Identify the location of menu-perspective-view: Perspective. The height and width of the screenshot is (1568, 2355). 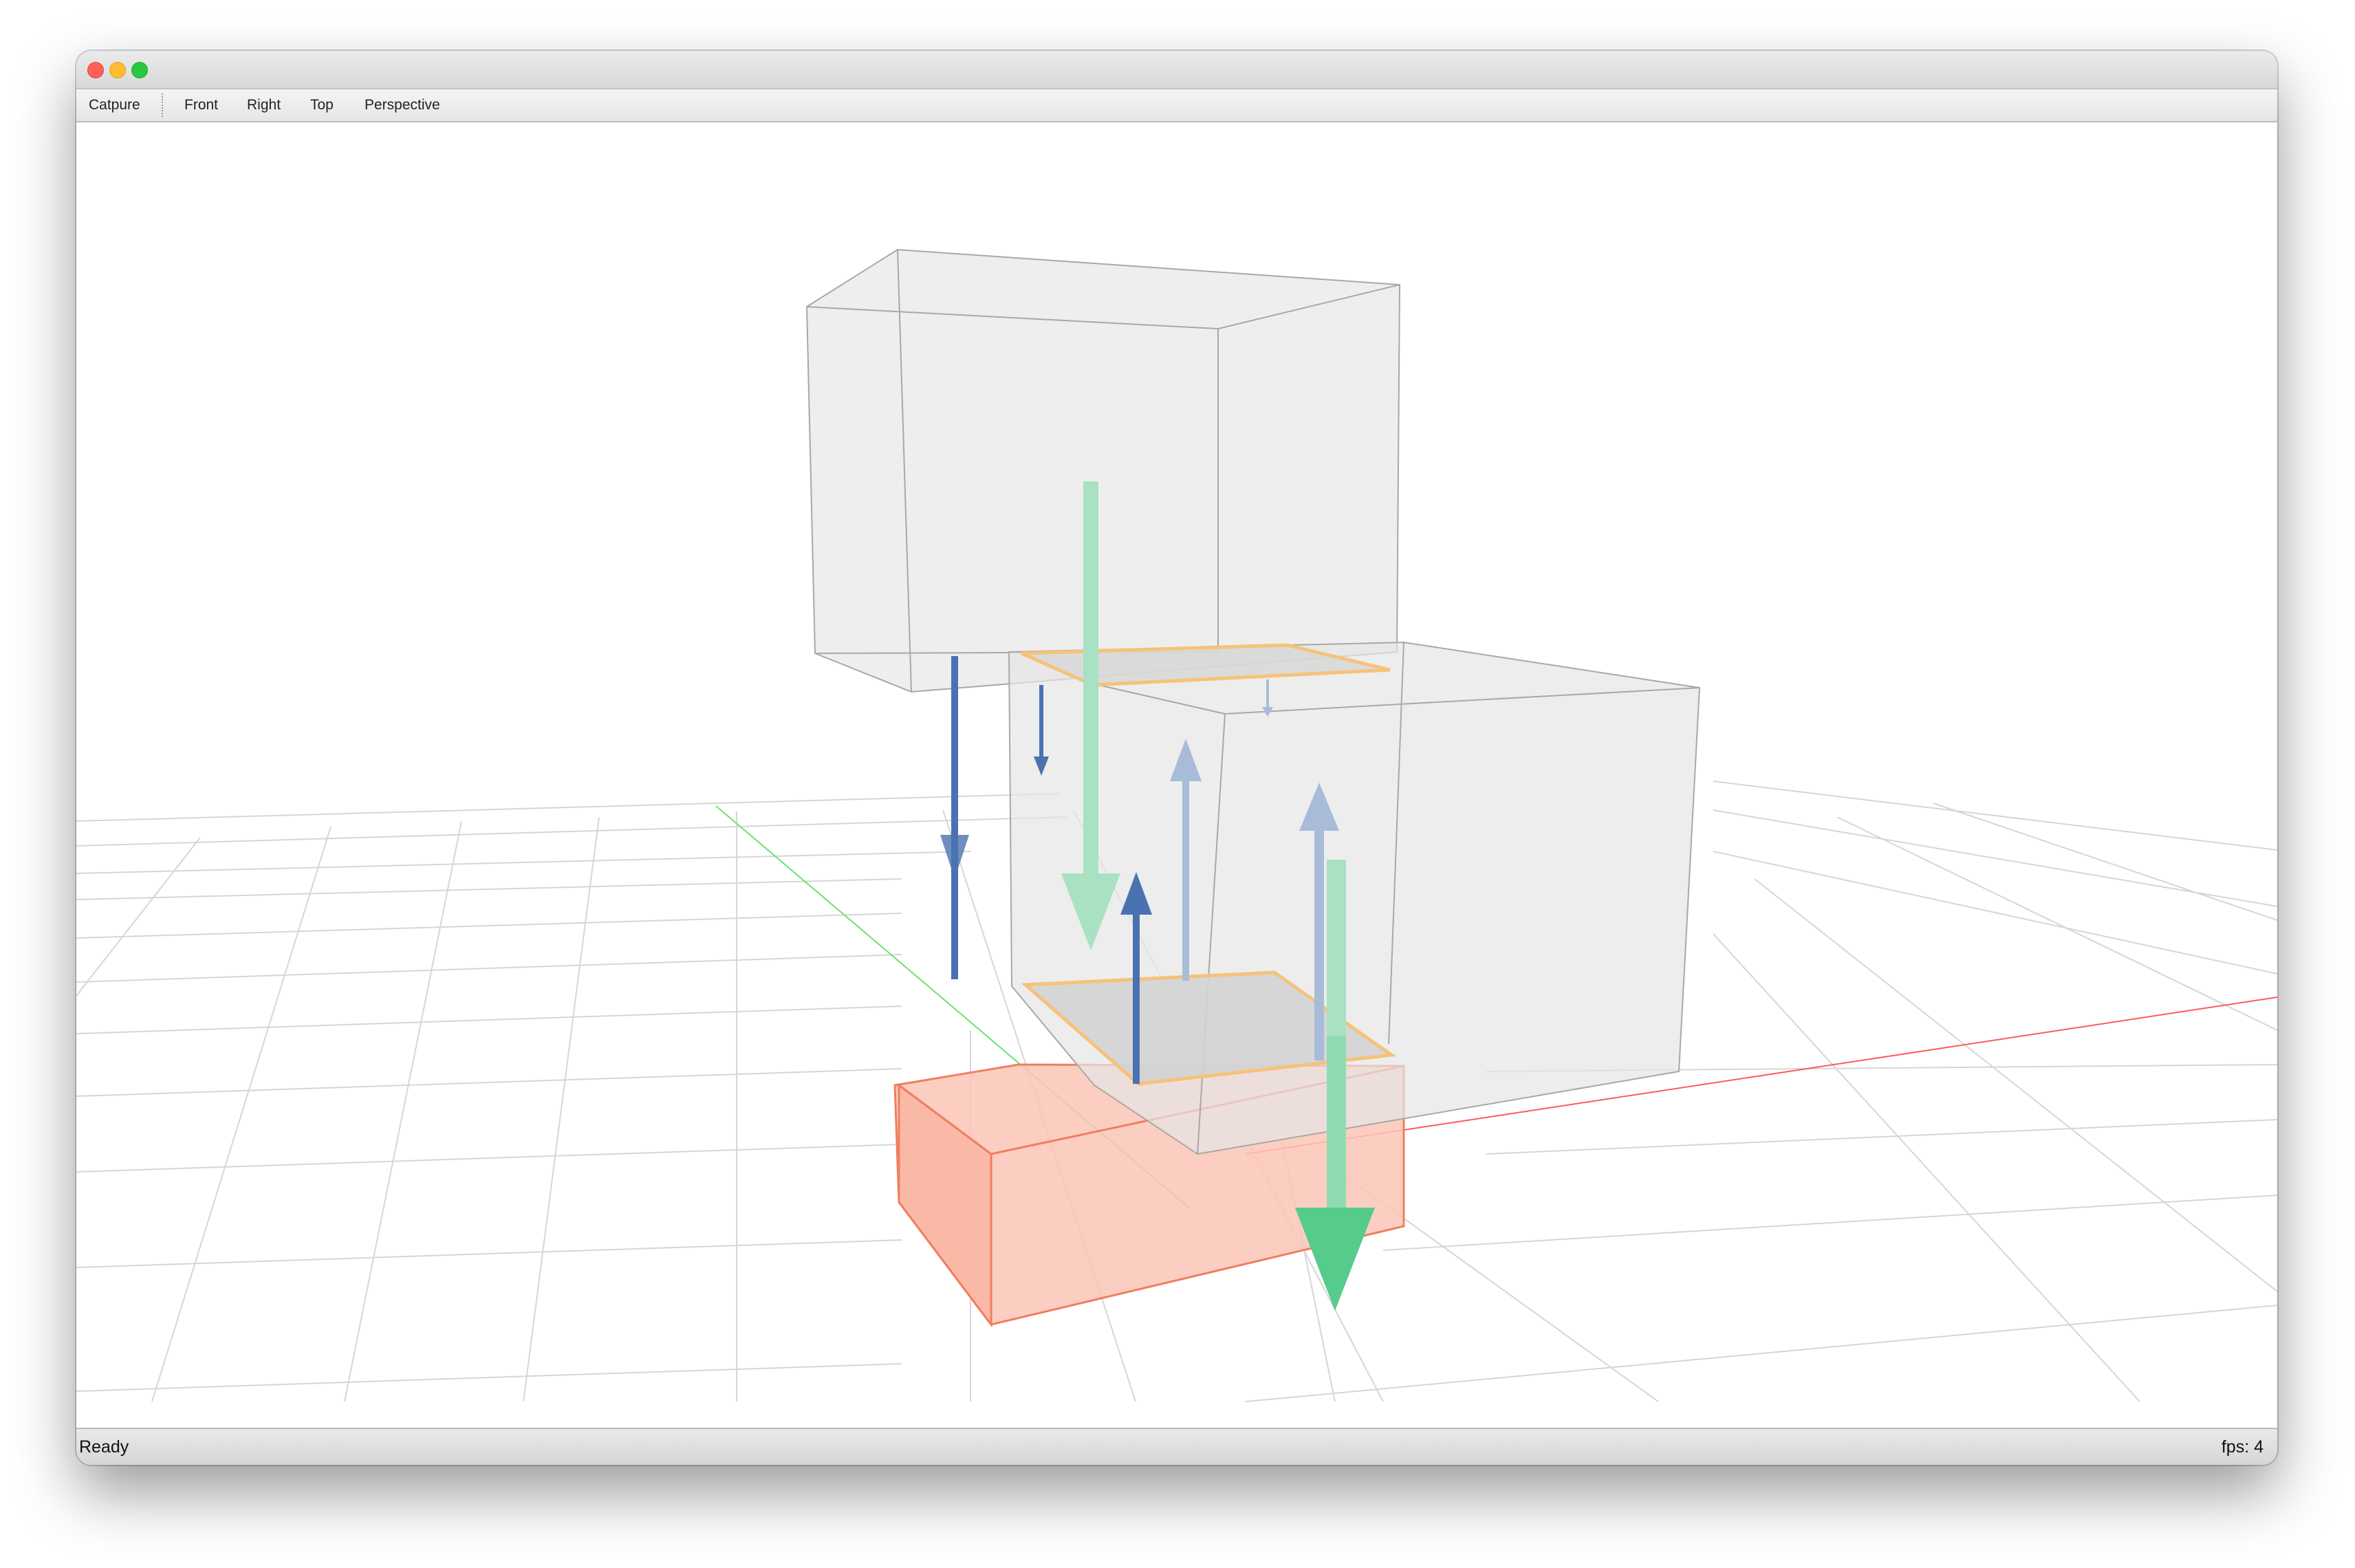
(402, 105).